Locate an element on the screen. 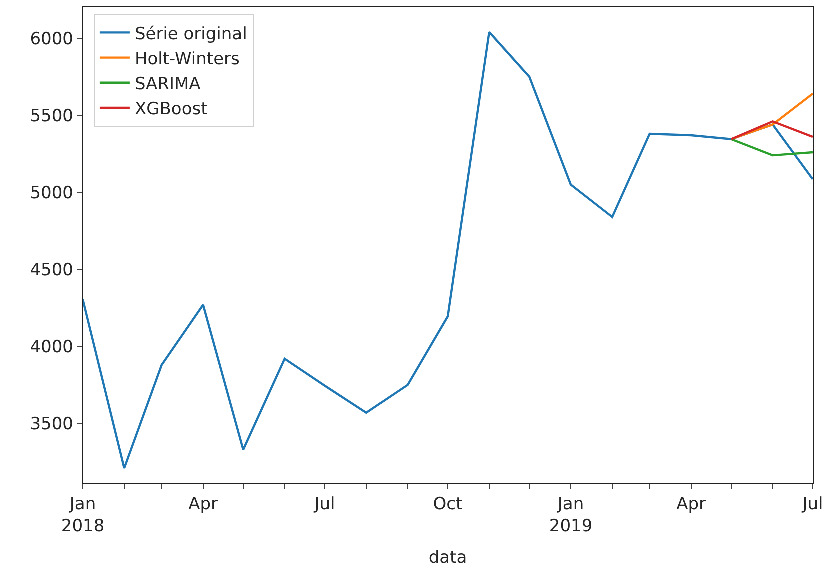 This screenshot has height=580, width=835. legend-label: Série original is located at coordinates (191, 34).